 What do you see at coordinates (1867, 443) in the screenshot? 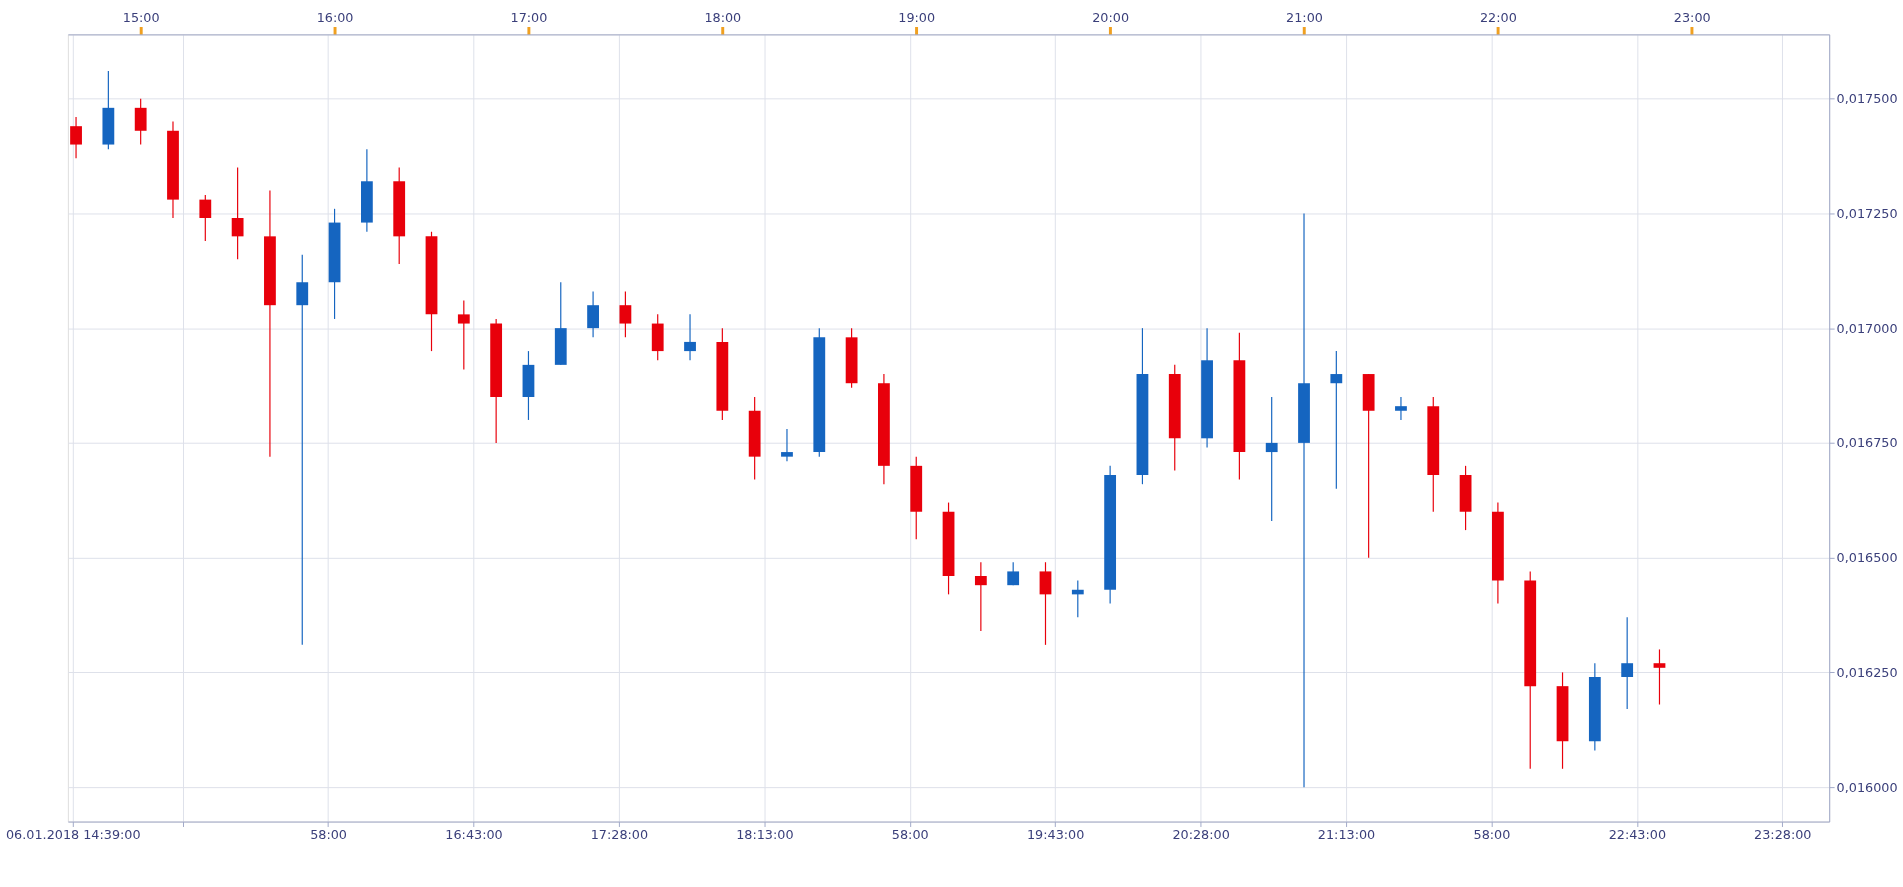
I see `y-tick-label: 0,016750` at bounding box center [1867, 443].